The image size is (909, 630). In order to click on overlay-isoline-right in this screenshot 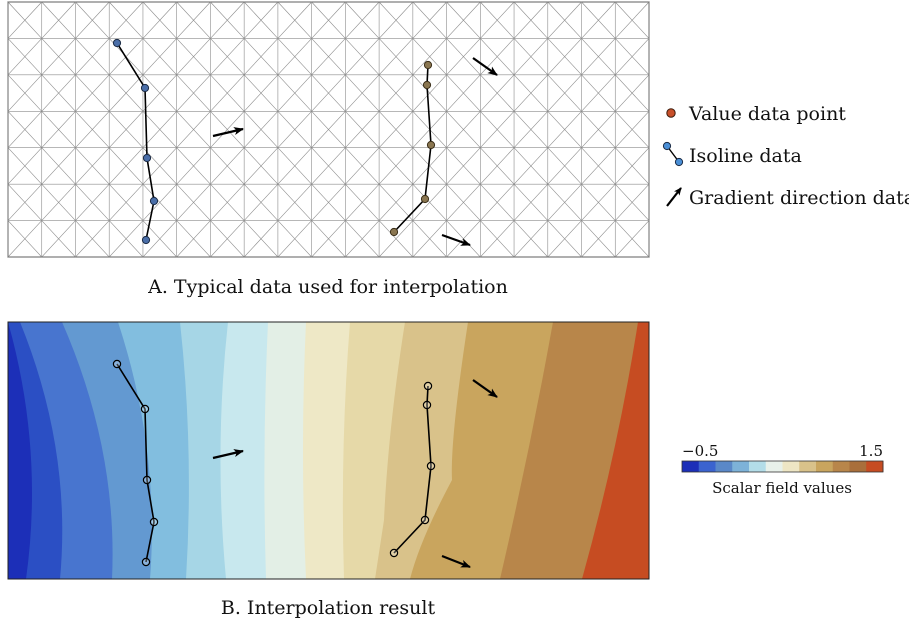, I will do `click(412, 469)`.